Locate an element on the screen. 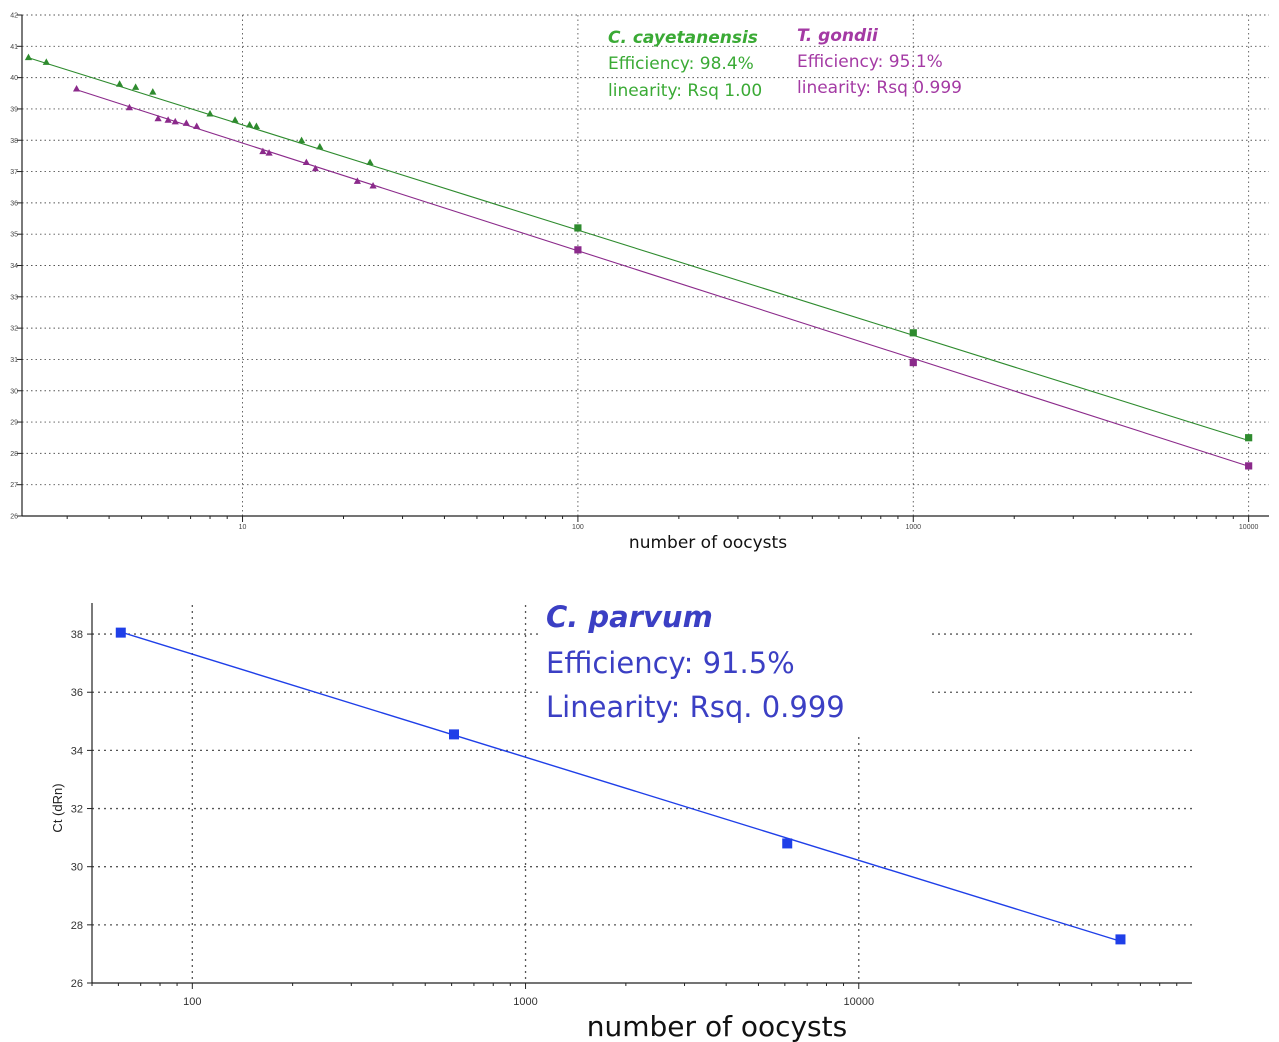  x-tick-label: 10 is located at coordinates (243, 527).